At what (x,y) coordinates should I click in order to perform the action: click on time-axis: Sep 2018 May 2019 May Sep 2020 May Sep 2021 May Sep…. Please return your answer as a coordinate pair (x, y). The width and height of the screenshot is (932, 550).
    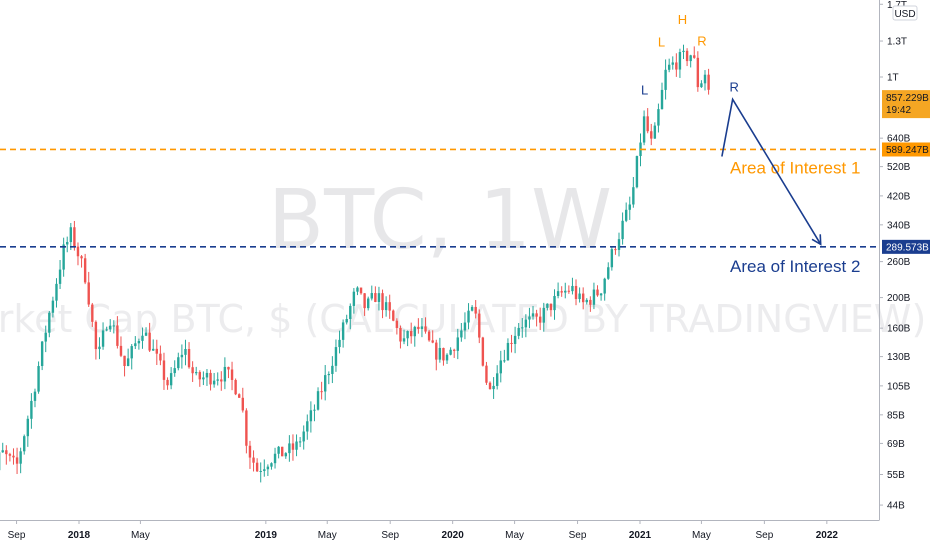
    Looking at the image, I should click on (423, 530).